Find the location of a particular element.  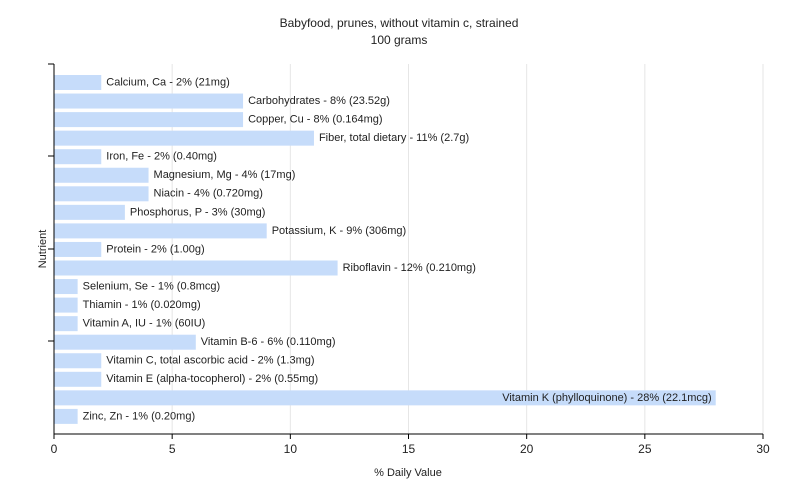

bar-label-2: Copper, Cu - 8% (0.164mg) is located at coordinates (315, 120).